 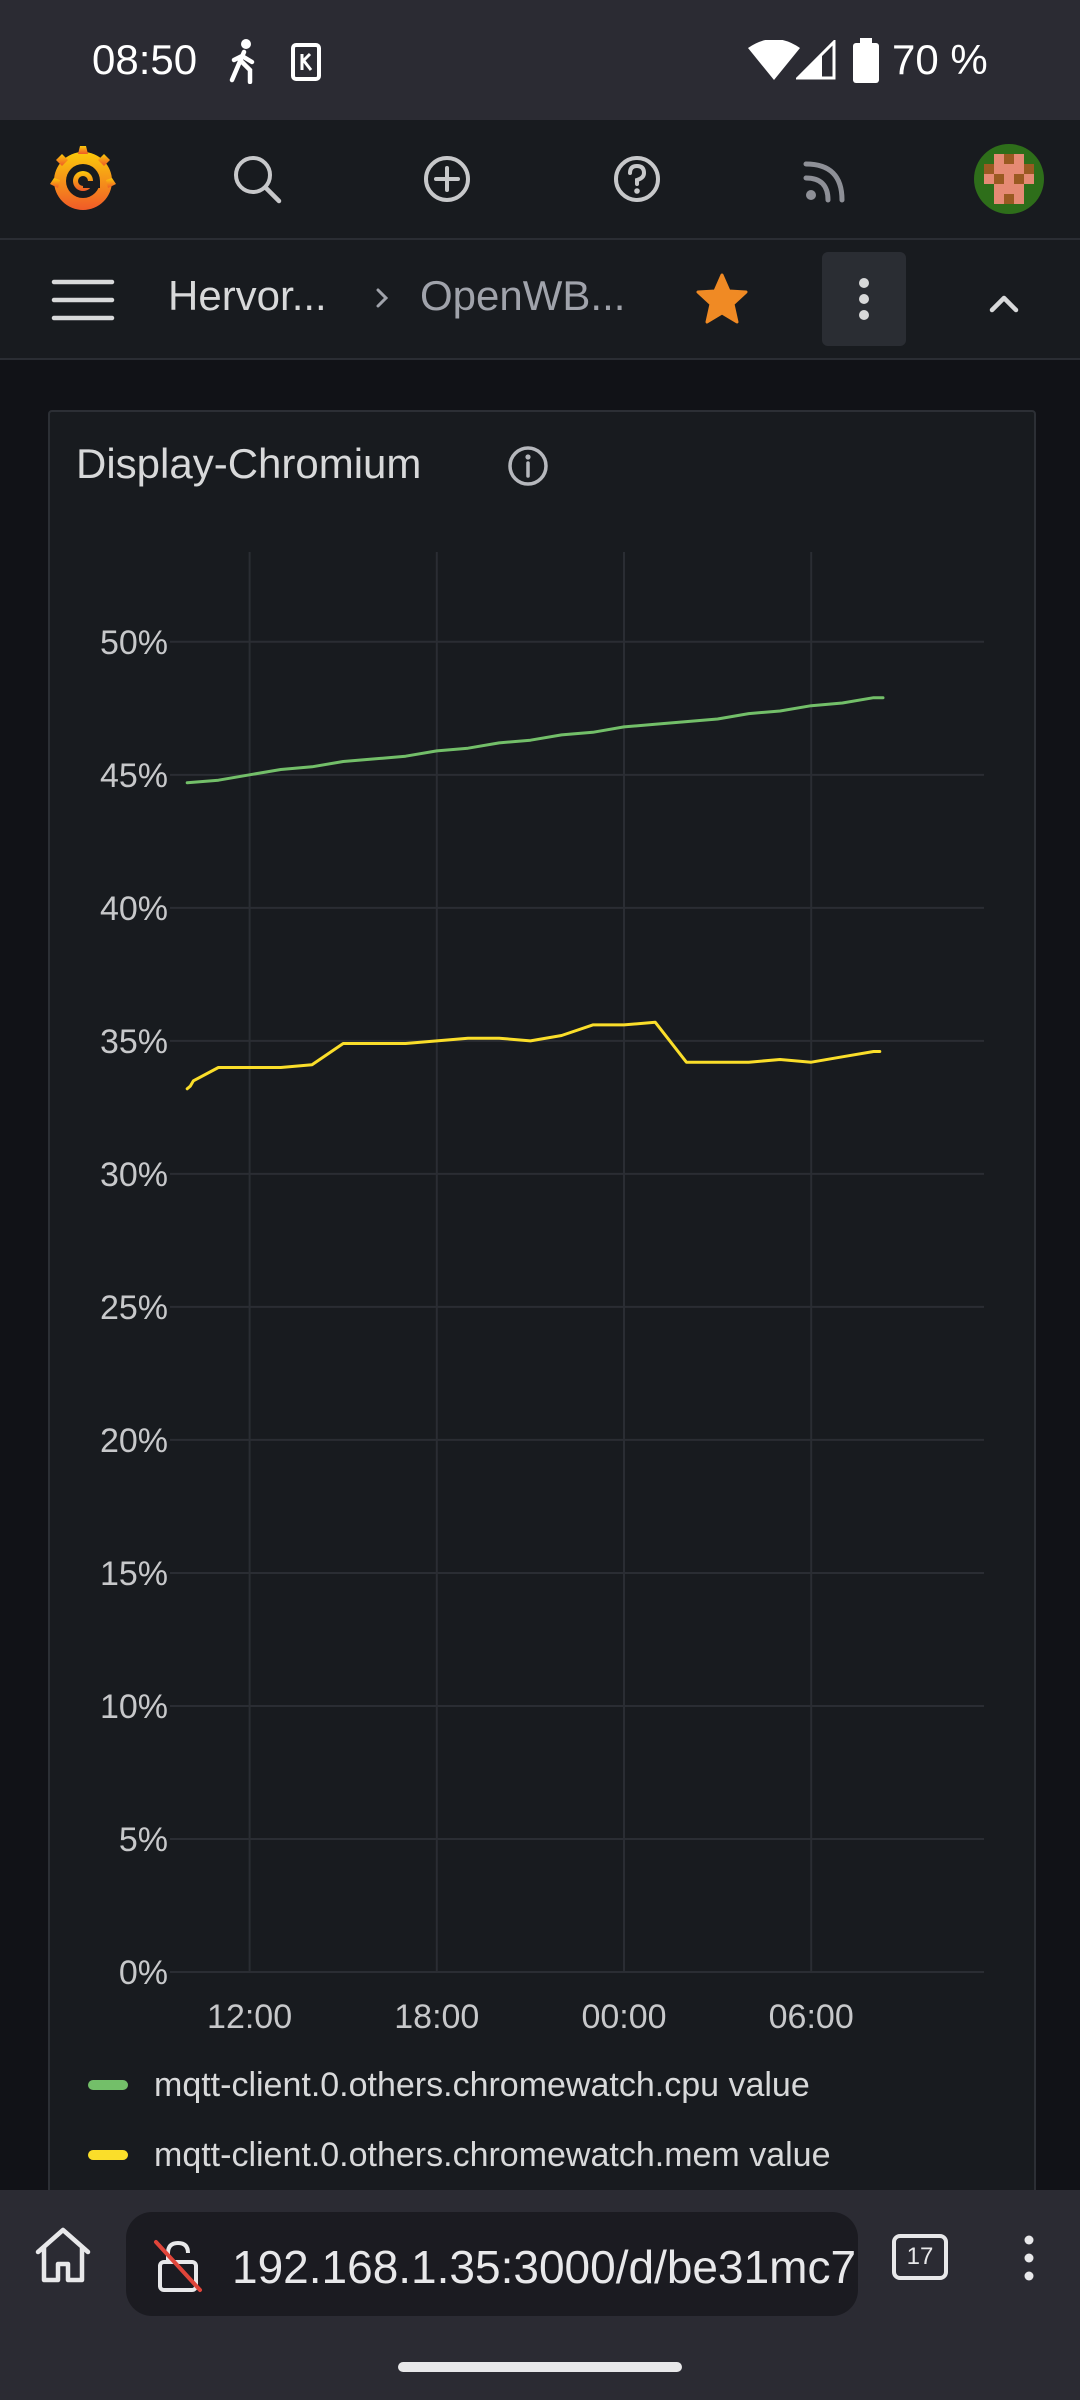 What do you see at coordinates (143, 1973) in the screenshot?
I see `y-tick-label: 0%` at bounding box center [143, 1973].